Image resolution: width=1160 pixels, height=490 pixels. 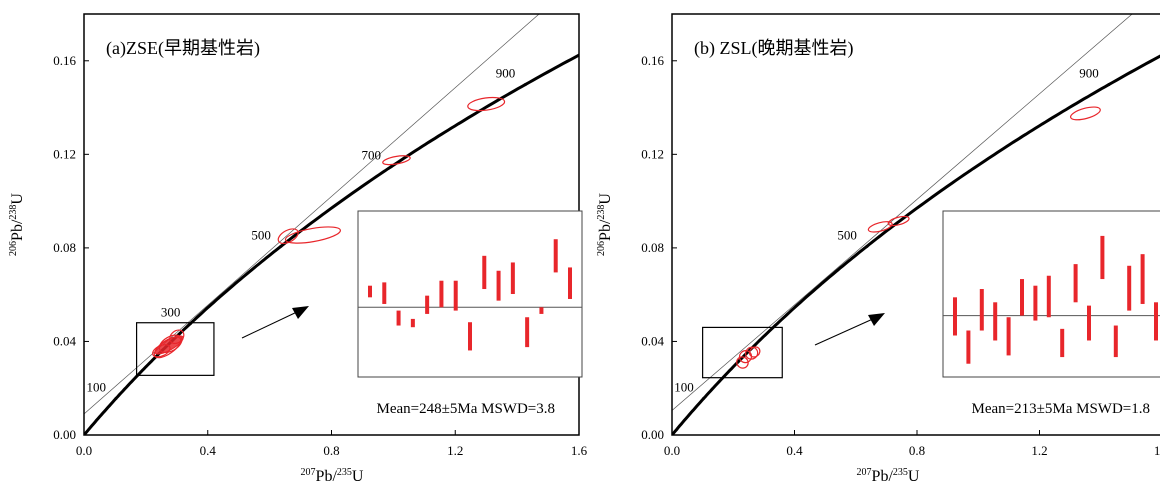 What do you see at coordinates (773, 48) in the screenshot?
I see `panel-title: (b) ZSL(晚期基性岩)` at bounding box center [773, 48].